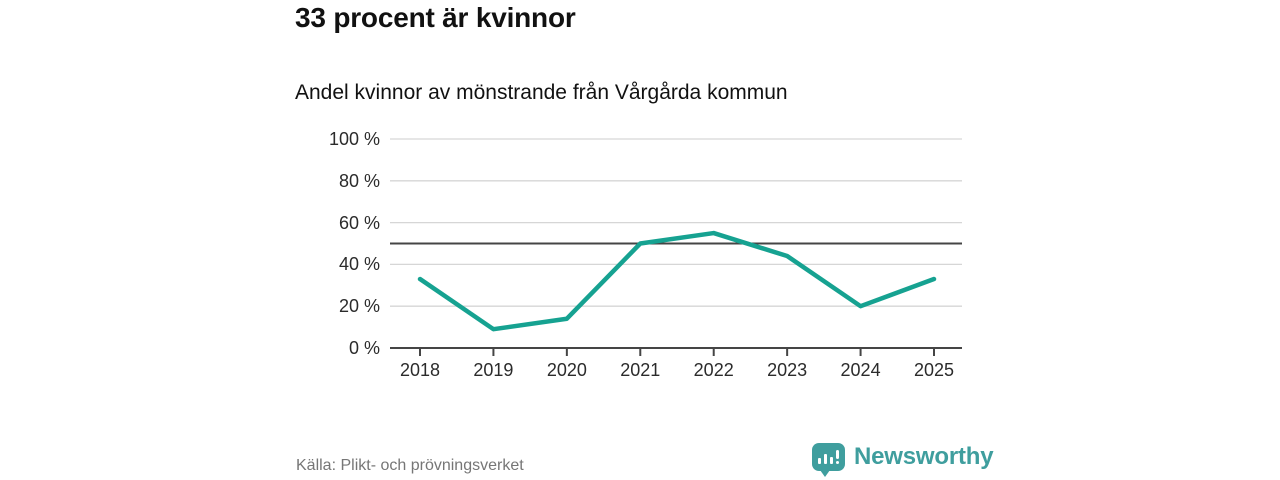 This screenshot has height=480, width=1280. What do you see at coordinates (860, 370) in the screenshot?
I see `x-tick-label: 2024` at bounding box center [860, 370].